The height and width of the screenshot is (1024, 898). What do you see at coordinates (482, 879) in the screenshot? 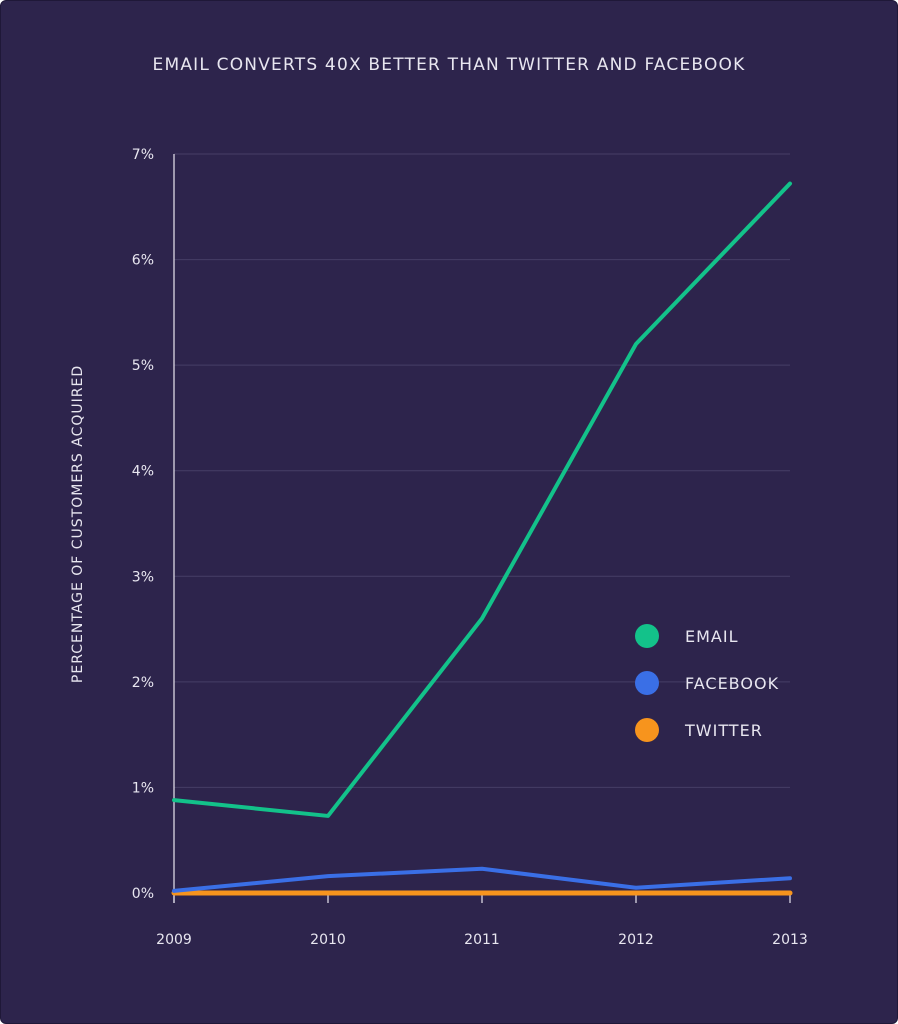
I see `series-line-facebook` at bounding box center [482, 879].